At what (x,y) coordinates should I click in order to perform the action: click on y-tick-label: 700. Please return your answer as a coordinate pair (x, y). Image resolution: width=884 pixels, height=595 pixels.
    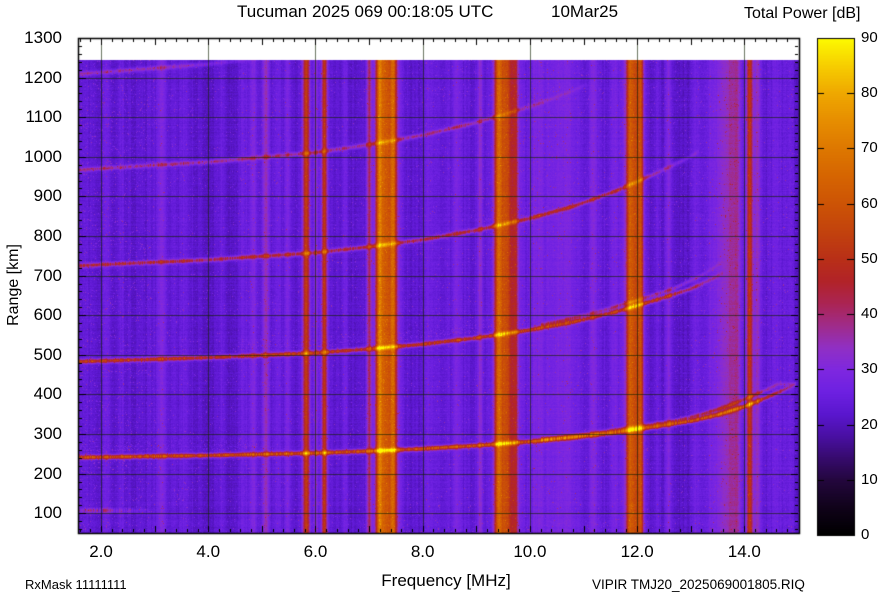
    Looking at the image, I should click on (47, 275).